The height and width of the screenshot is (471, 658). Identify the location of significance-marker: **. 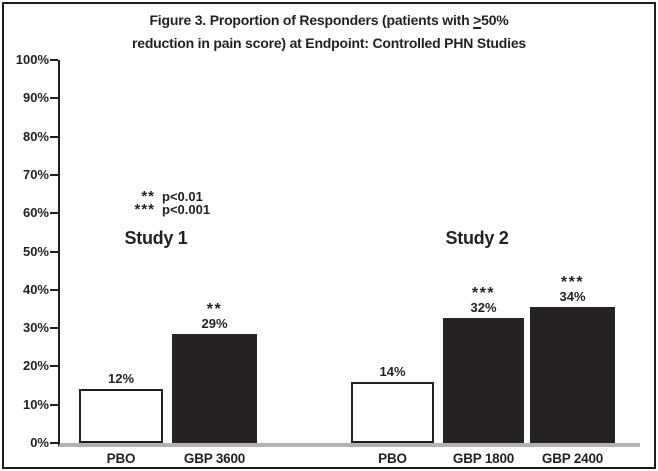
(214, 309).